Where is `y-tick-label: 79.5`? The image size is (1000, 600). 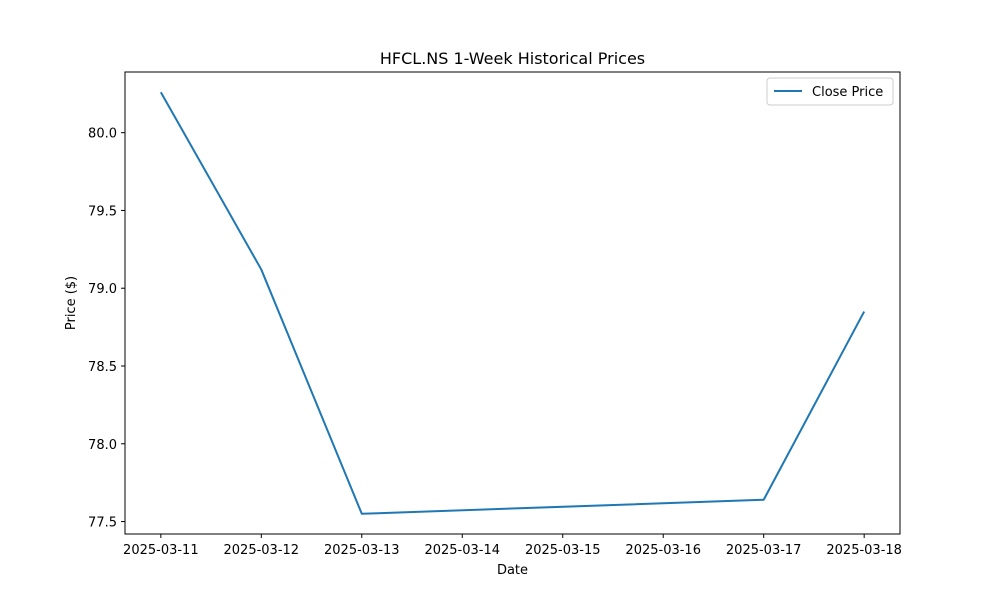 y-tick-label: 79.5 is located at coordinates (102, 211).